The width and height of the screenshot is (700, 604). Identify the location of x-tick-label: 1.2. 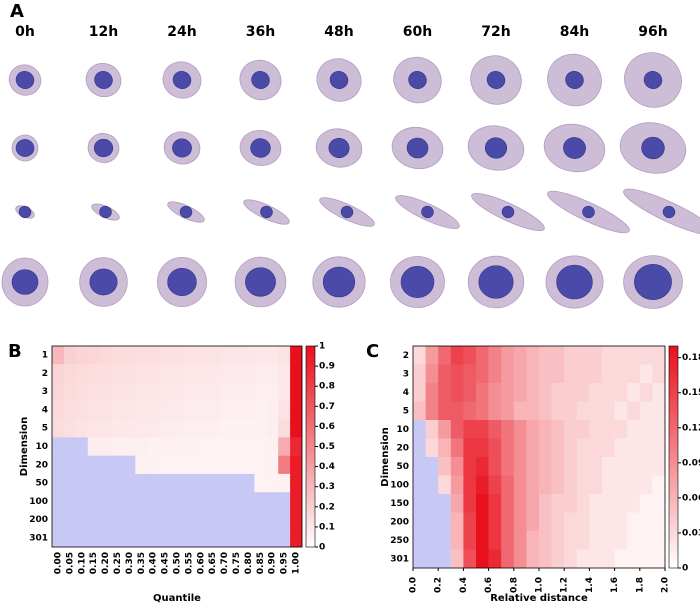
(565, 585).